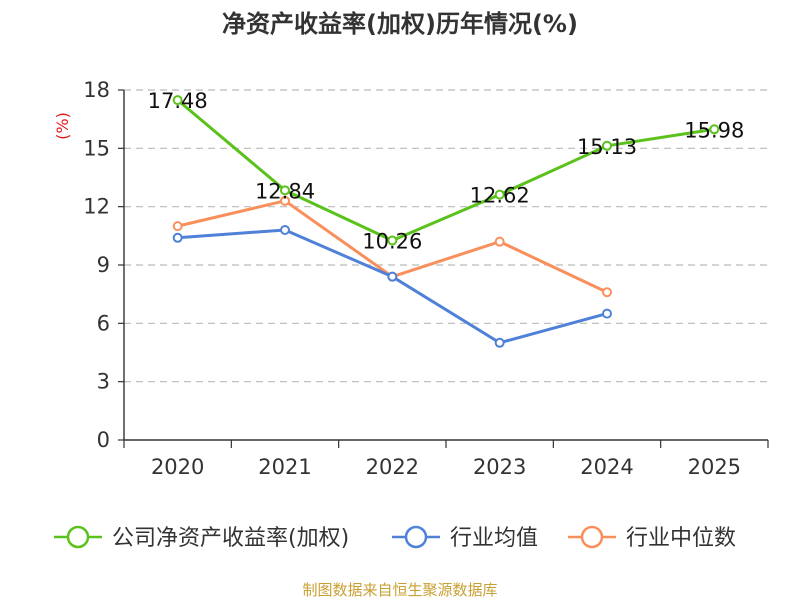 This screenshot has width=800, height=600. Describe the element at coordinates (96, 207) in the screenshot. I see `y-tick-label: 12` at that location.